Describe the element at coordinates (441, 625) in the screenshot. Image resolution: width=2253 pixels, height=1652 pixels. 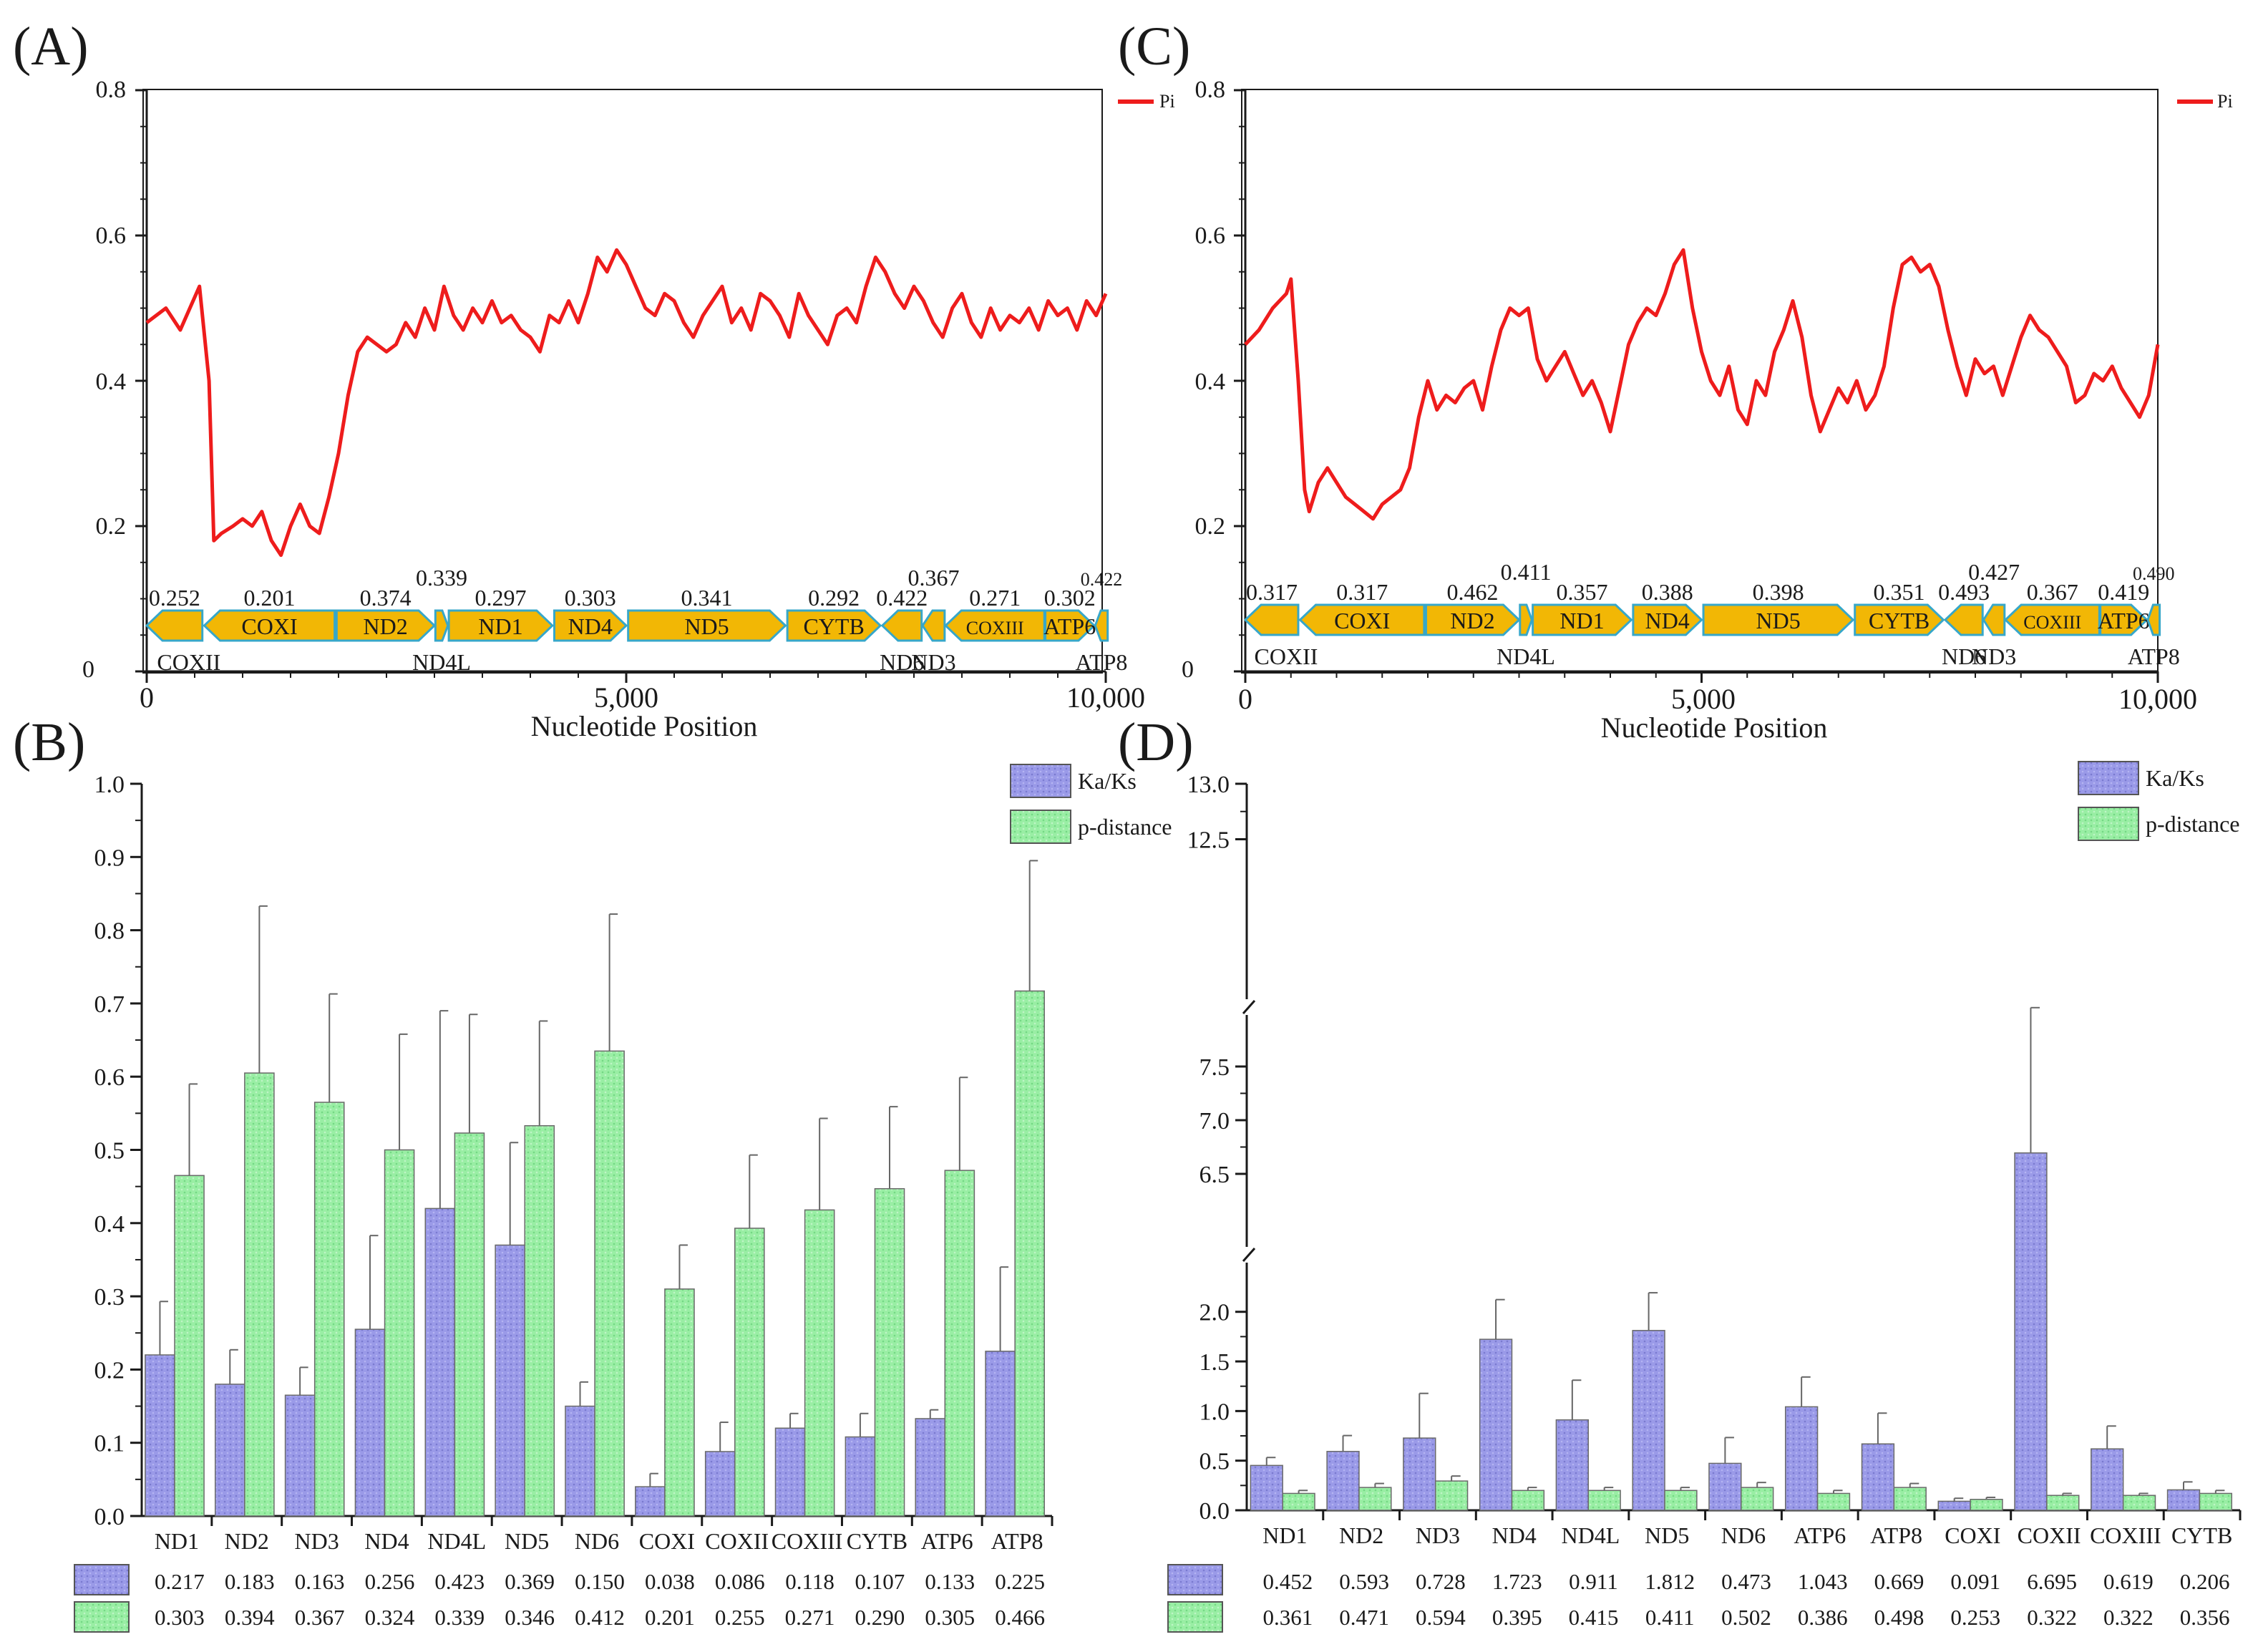
I see `gene-nd4l` at that location.